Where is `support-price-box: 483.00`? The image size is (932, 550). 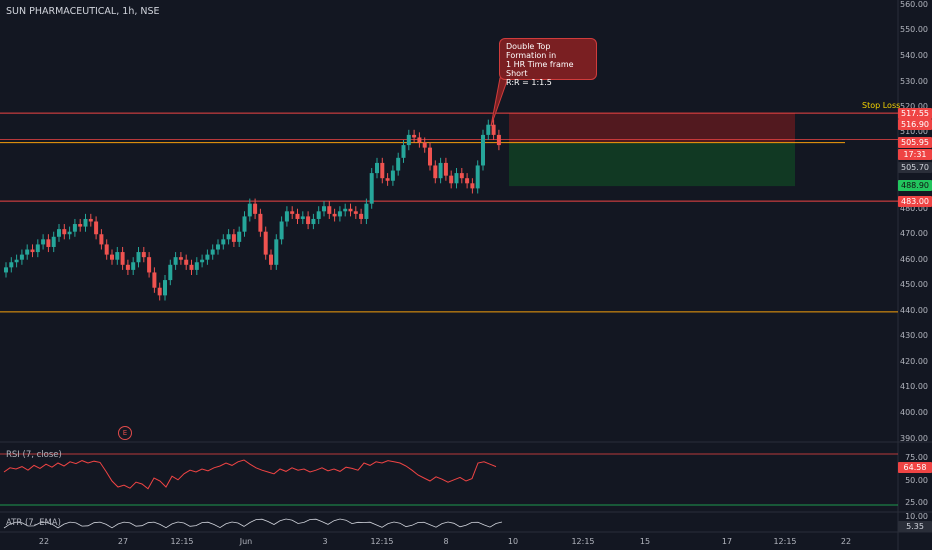 support-price-box: 483.00 is located at coordinates (915, 201).